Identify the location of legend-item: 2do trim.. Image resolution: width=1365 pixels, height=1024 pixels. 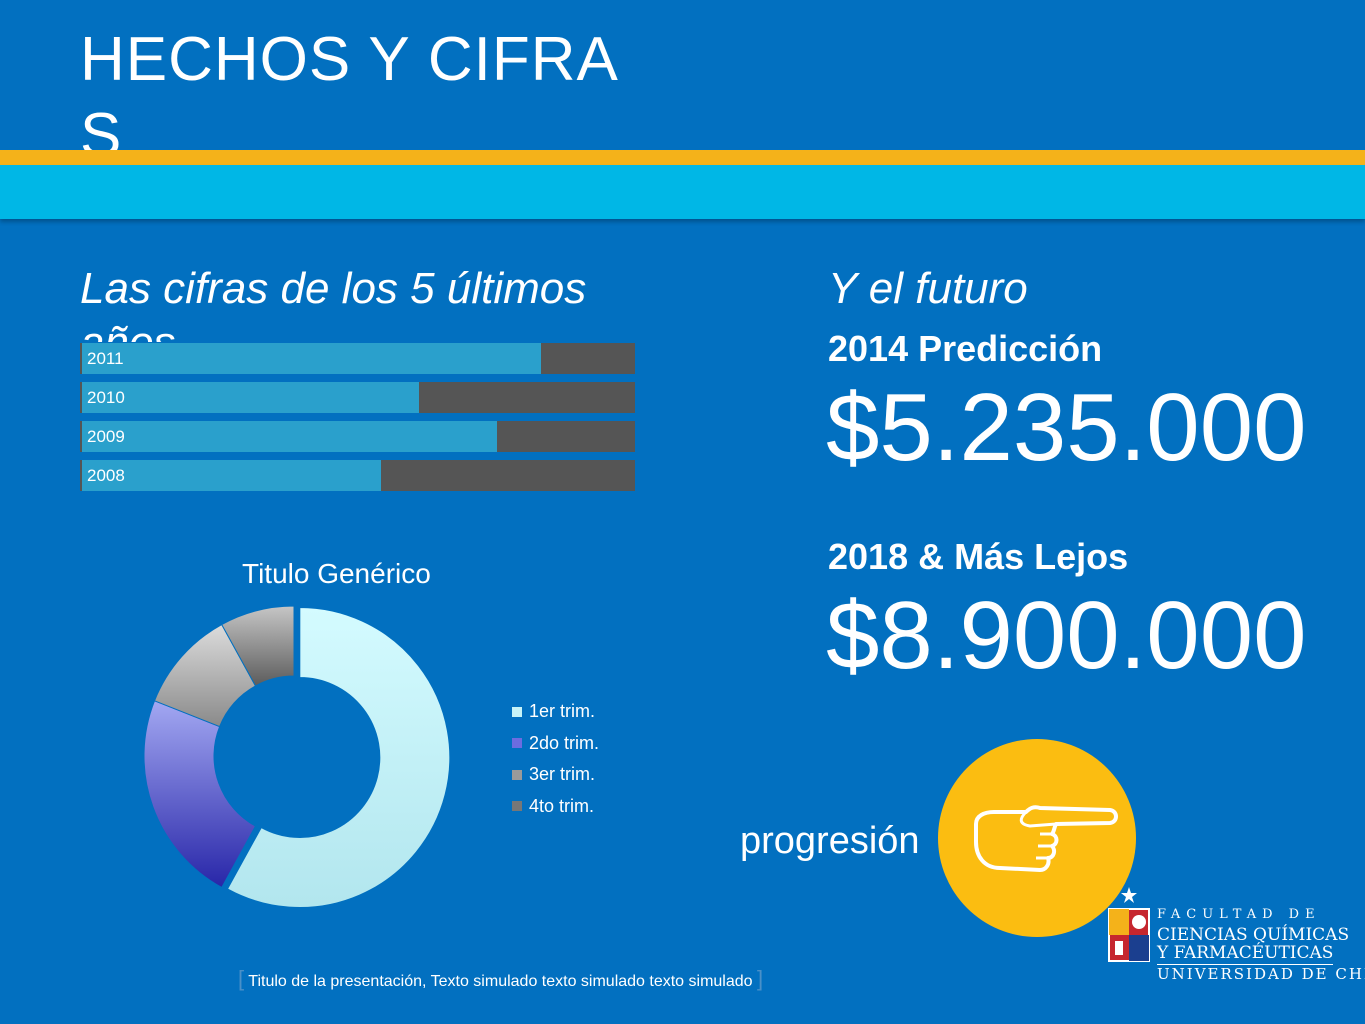
(555, 744).